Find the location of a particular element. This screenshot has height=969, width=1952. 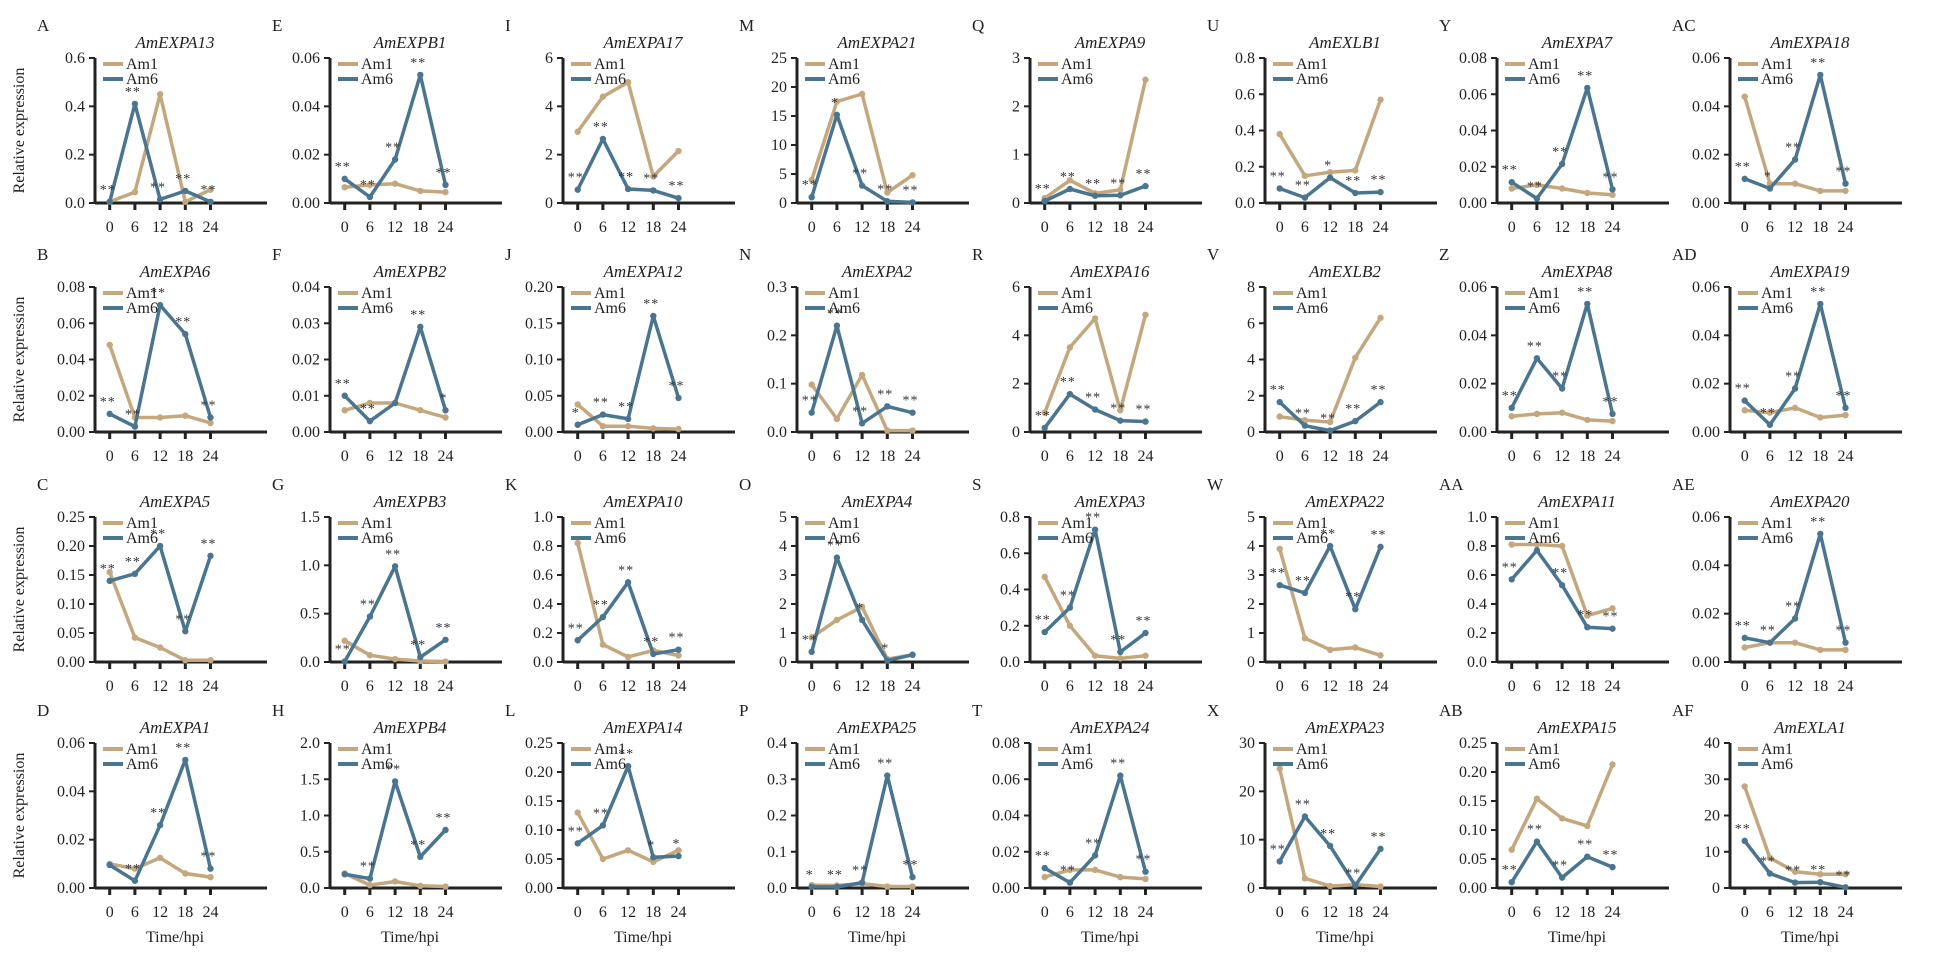

panel-label: A is located at coordinates (43, 25).